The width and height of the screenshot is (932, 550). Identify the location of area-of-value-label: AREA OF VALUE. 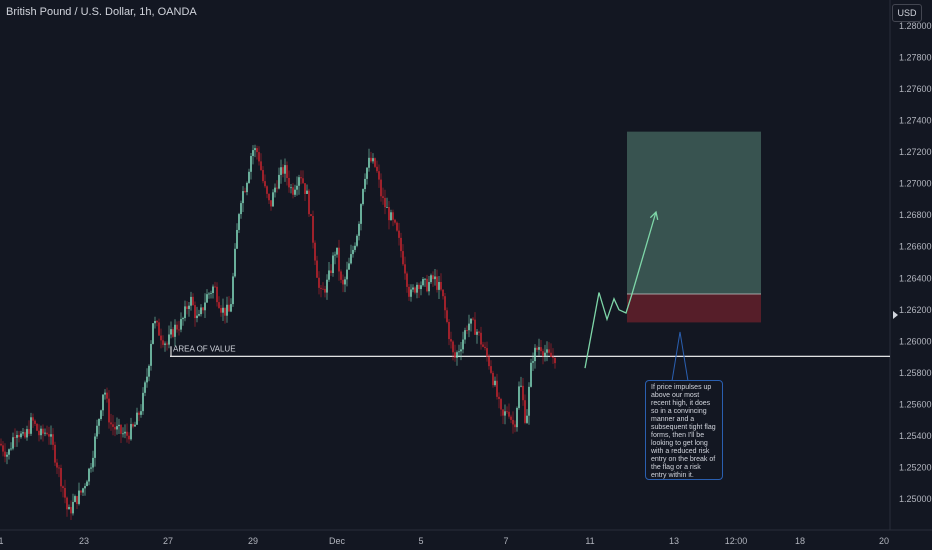
(204, 348).